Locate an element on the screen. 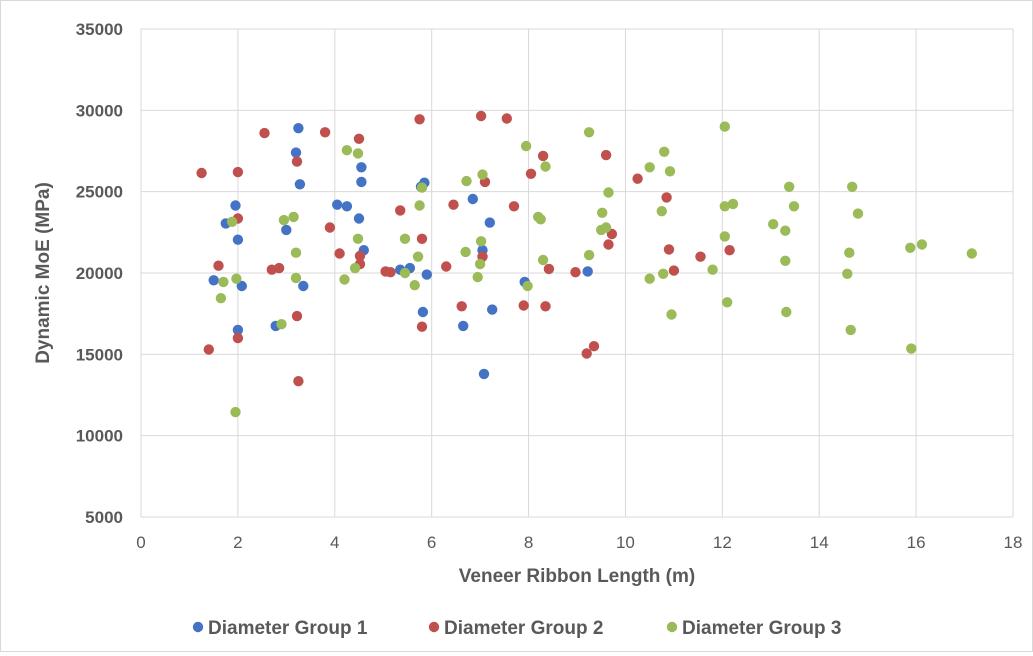  x-axis-tick-labels: 0 2 4 6 8 10 12 14 16 18 is located at coordinates (579, 542).